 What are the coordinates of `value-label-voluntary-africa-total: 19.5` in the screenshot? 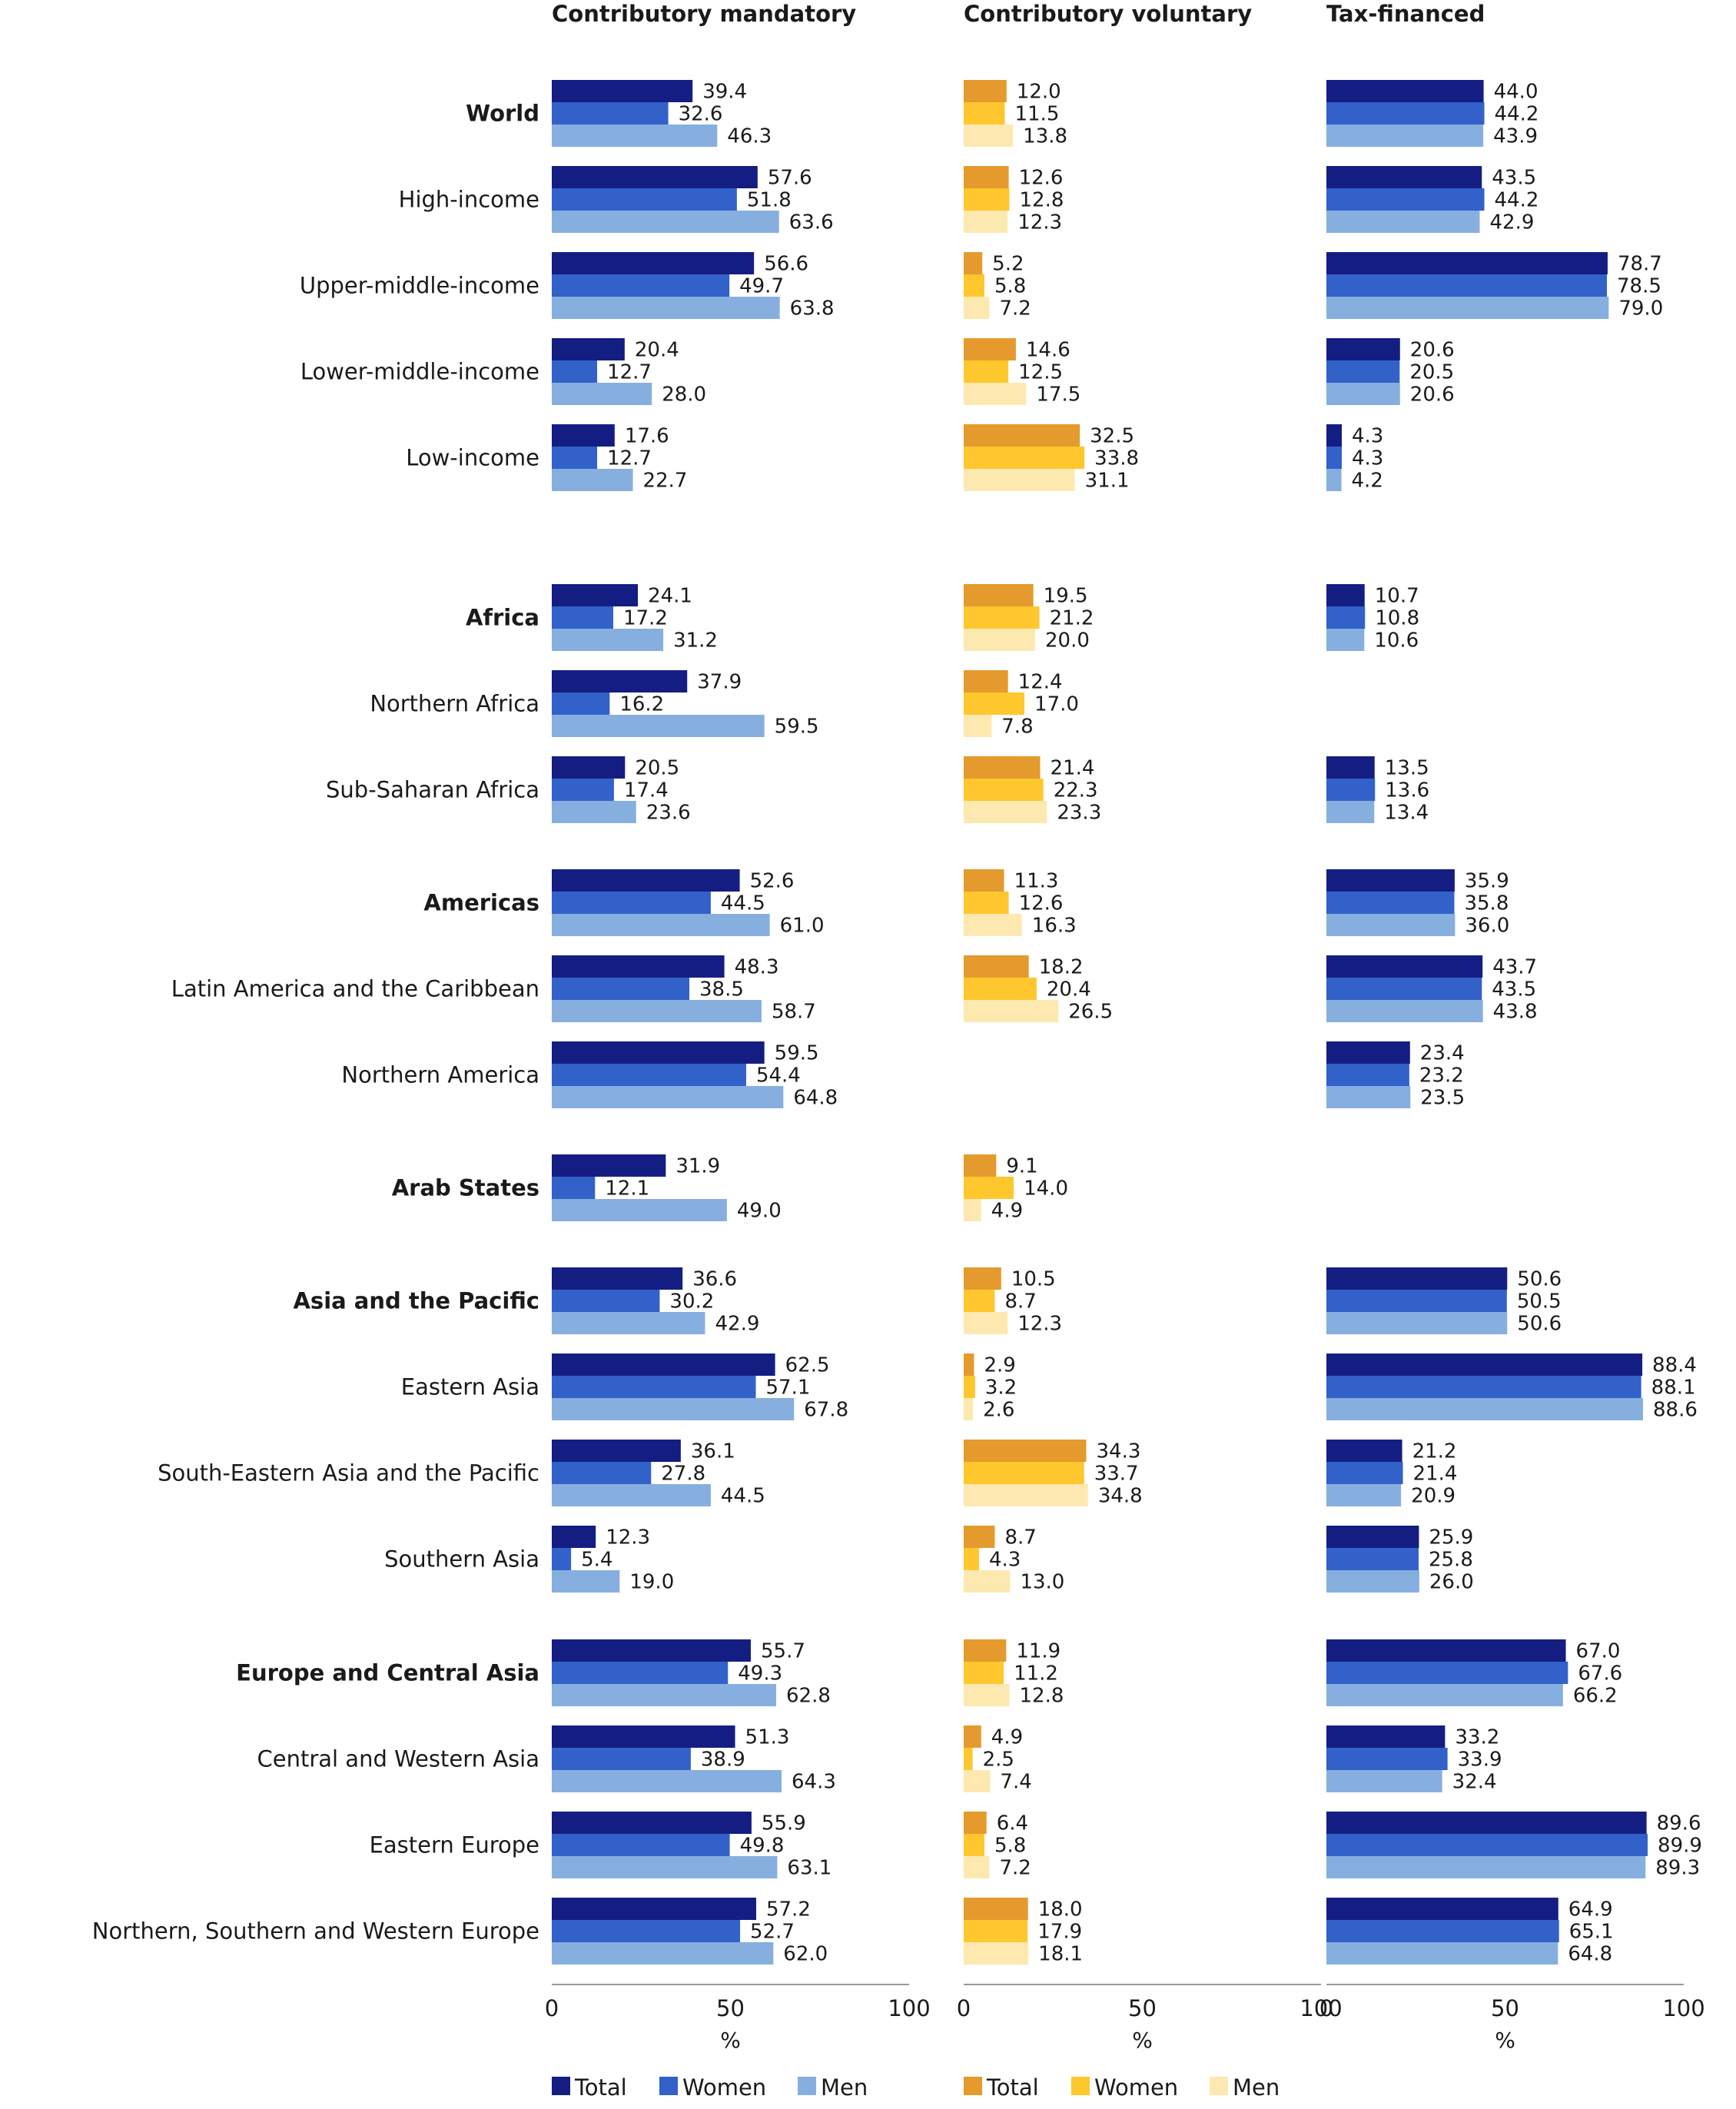 It's located at (1066, 596).